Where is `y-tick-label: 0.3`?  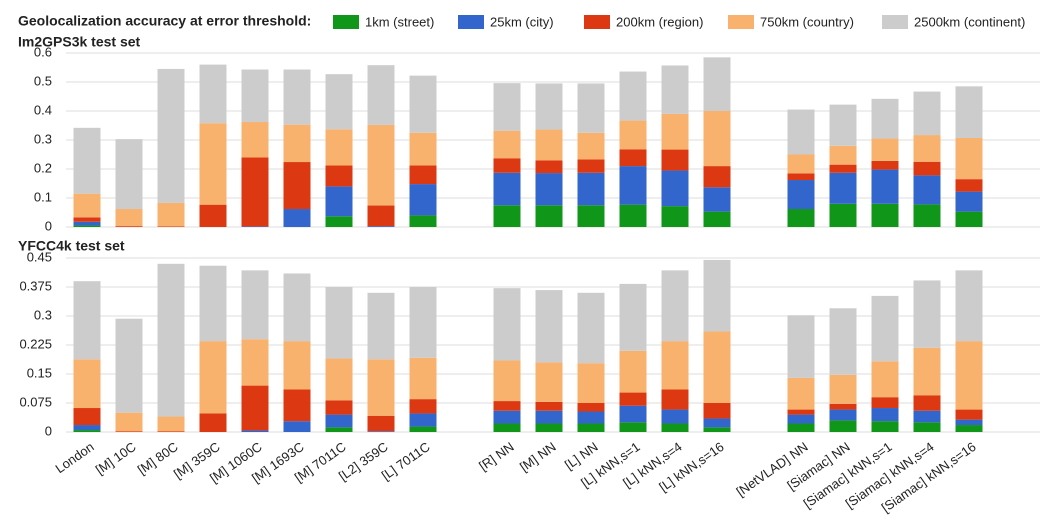 y-tick-label: 0.3 is located at coordinates (43, 314).